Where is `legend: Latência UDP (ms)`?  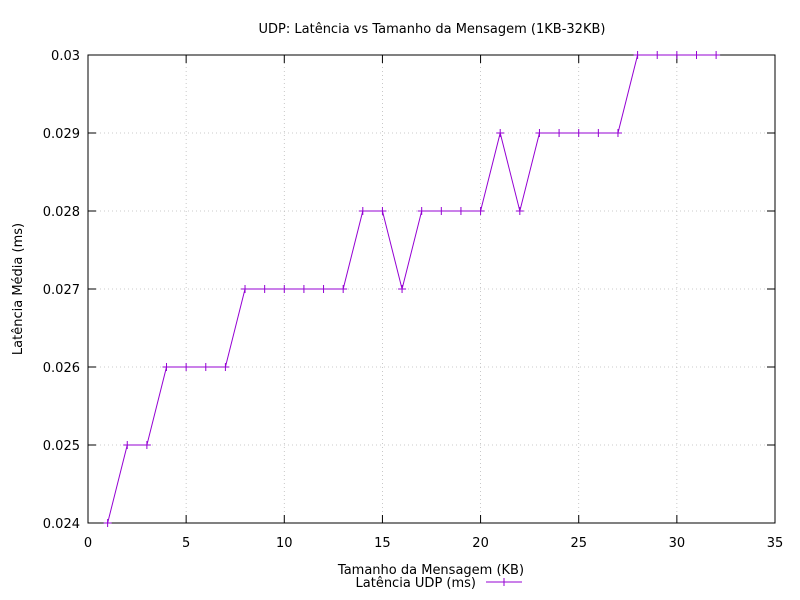
legend: Latência UDP (ms) is located at coordinates (439, 583).